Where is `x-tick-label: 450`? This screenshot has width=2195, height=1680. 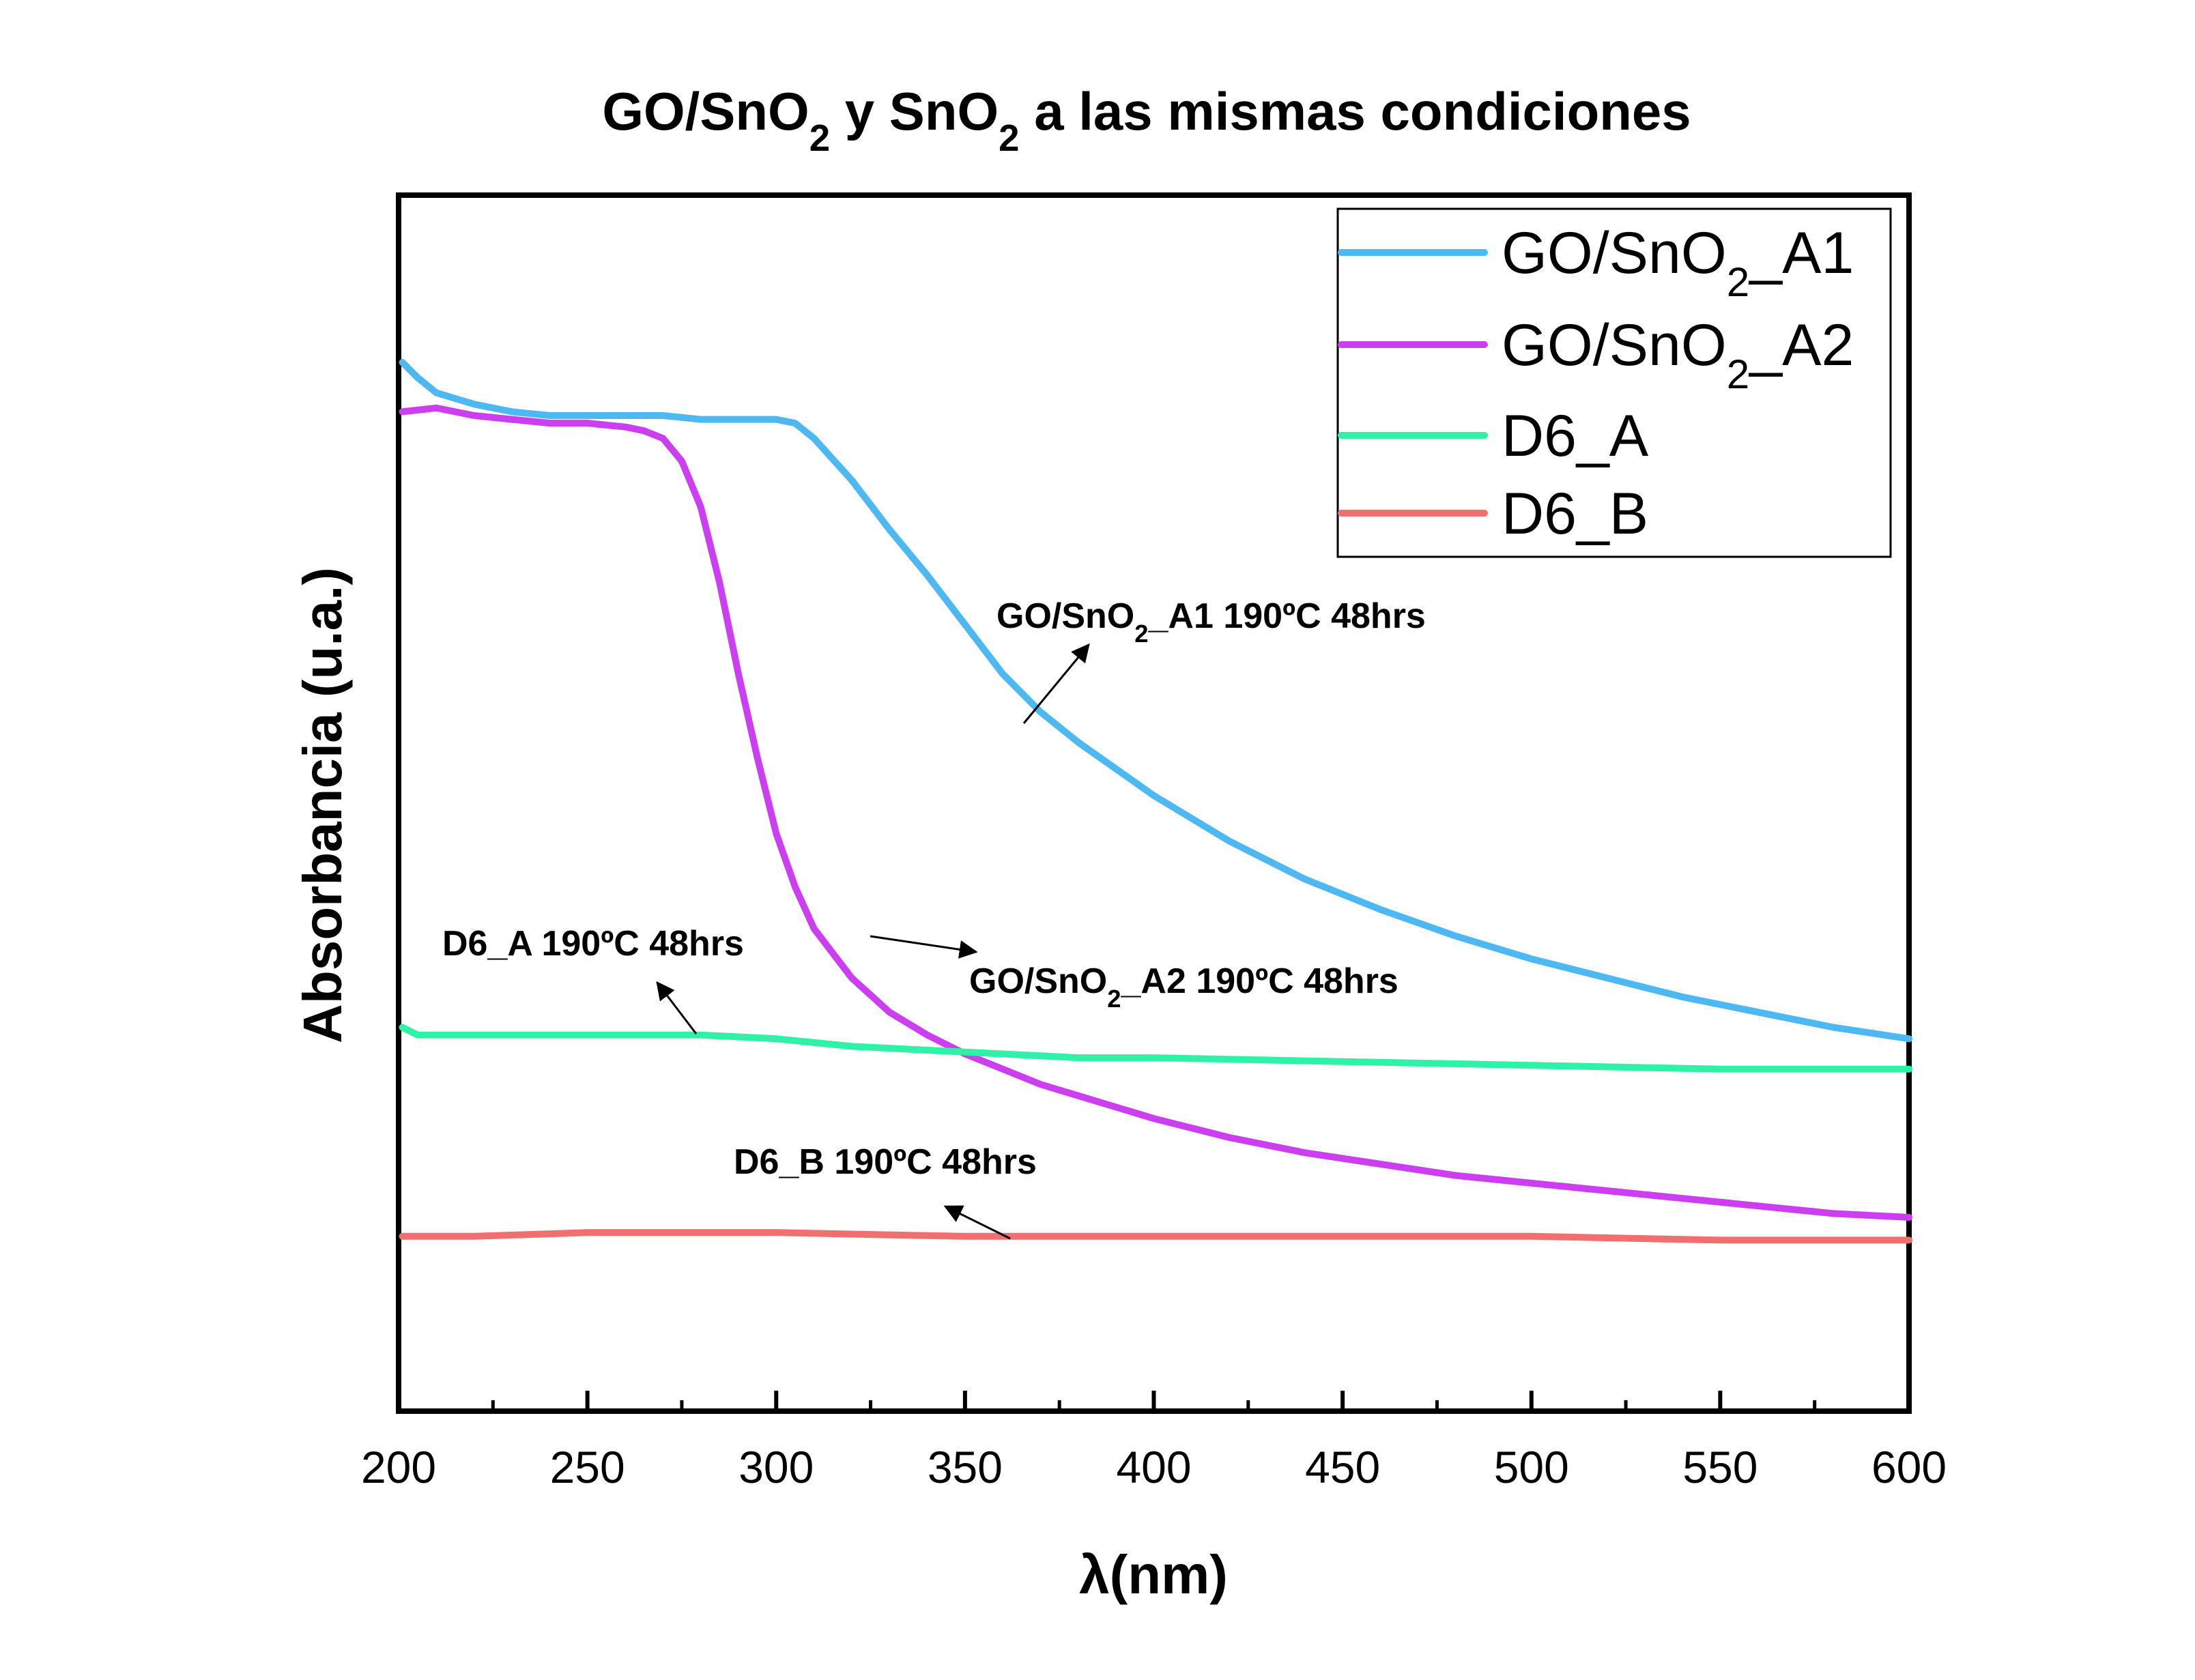
x-tick-label: 450 is located at coordinates (1342, 1467).